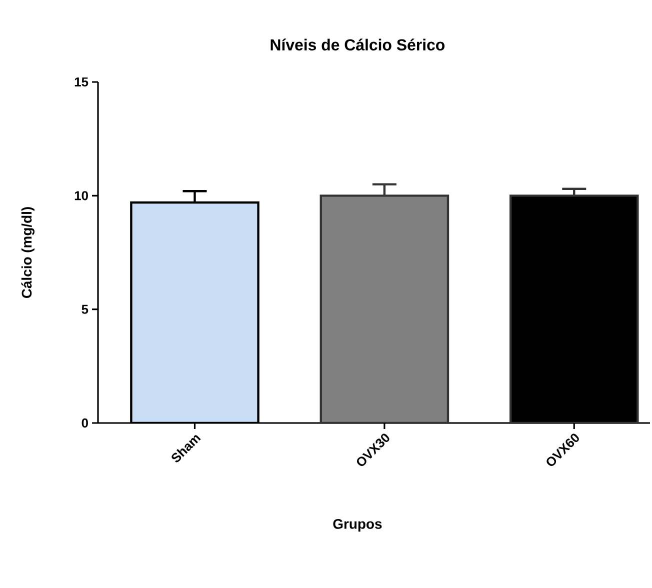  Describe the element at coordinates (81, 195) in the screenshot. I see `y-tick-label: 10` at that location.